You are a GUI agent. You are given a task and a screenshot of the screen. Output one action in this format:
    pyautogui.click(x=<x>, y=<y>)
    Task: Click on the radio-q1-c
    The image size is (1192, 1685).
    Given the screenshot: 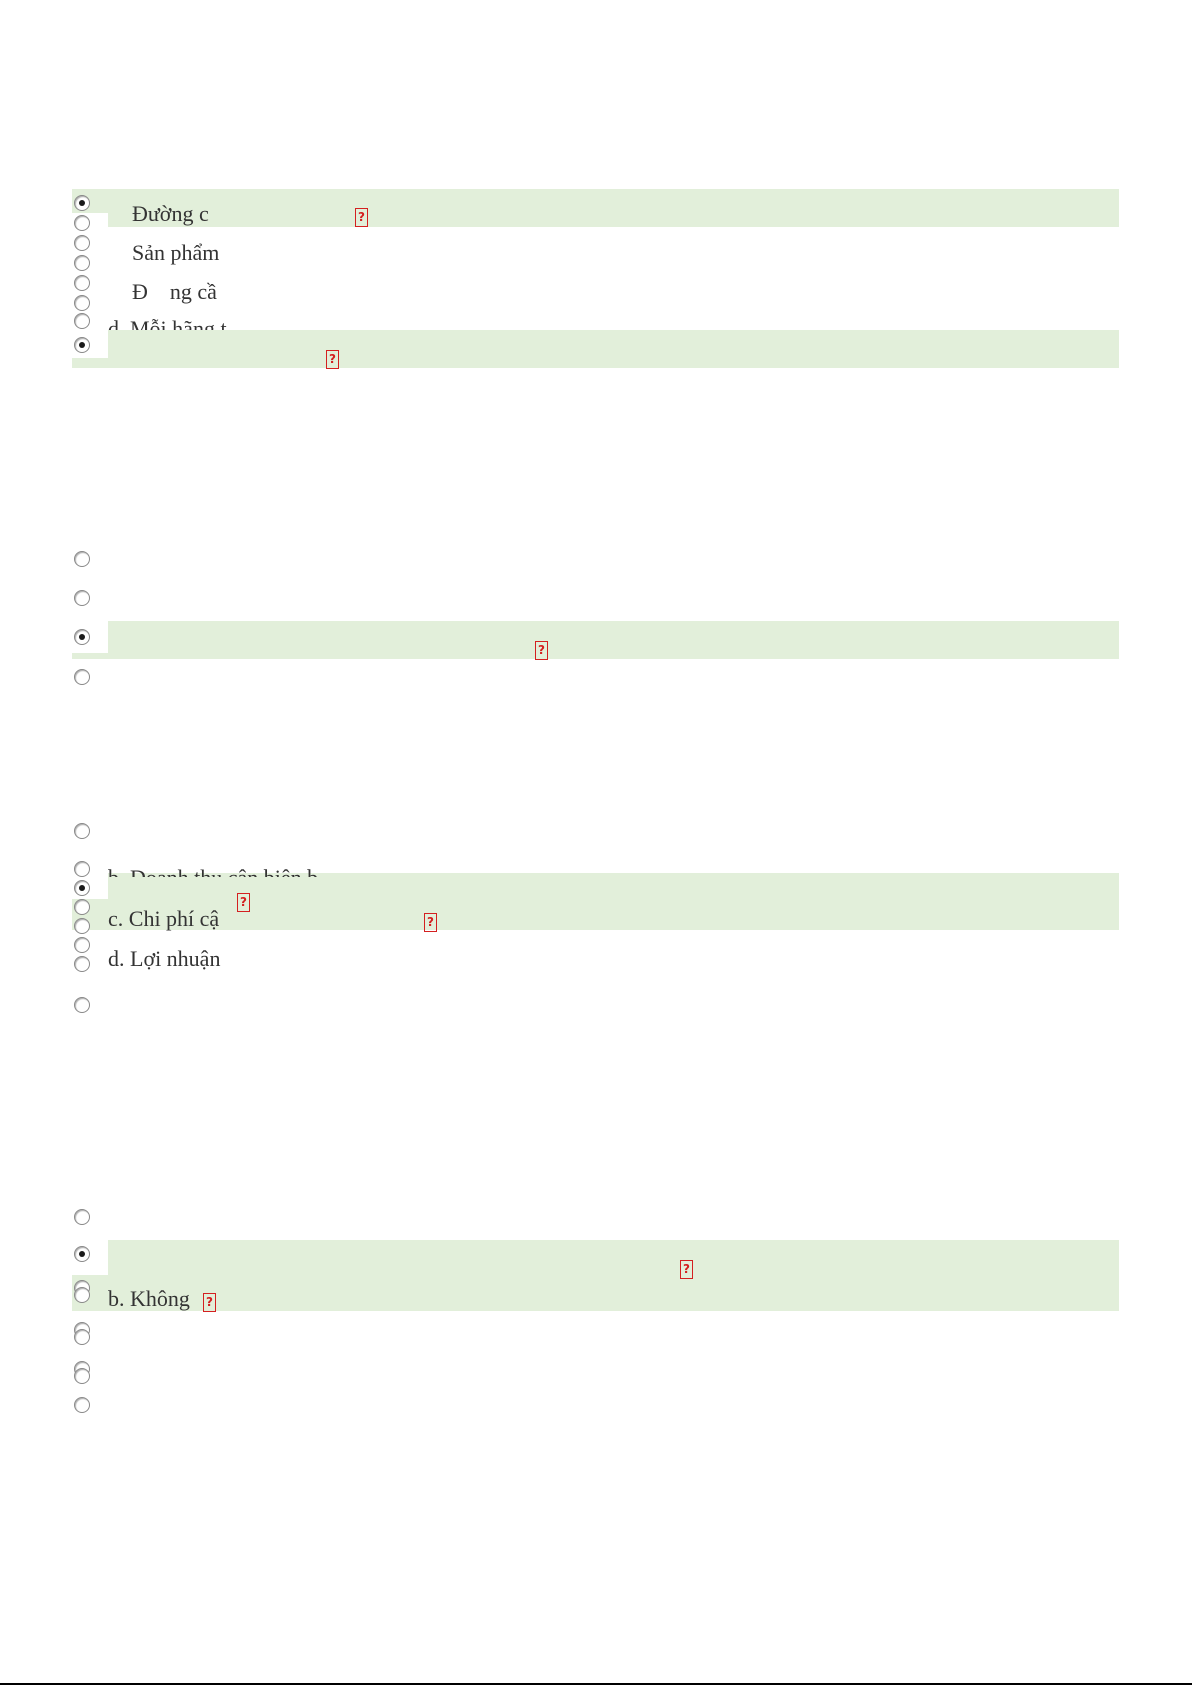 What is the action you would take?
    pyautogui.click(x=82, y=243)
    